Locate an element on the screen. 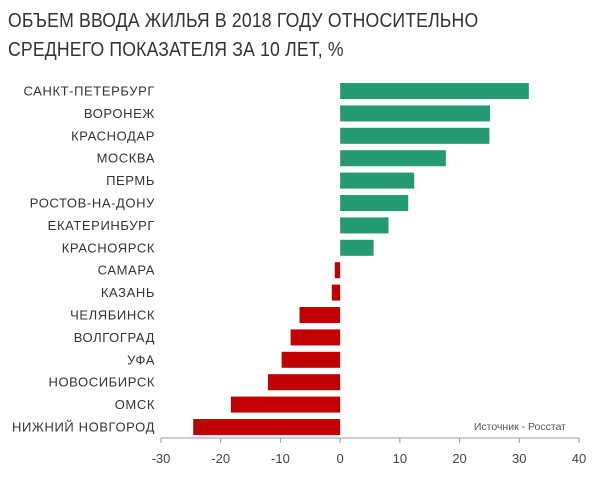 Image resolution: width=609 pixels, height=480 pixels. x-tick-label: 10 is located at coordinates (400, 458).